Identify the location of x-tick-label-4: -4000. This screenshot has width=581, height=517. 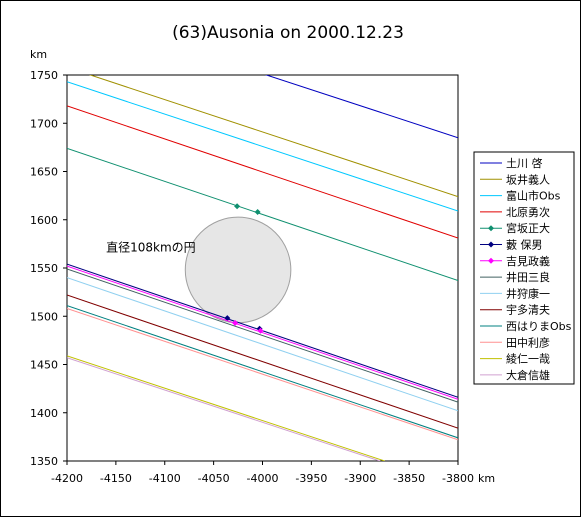
(263, 478).